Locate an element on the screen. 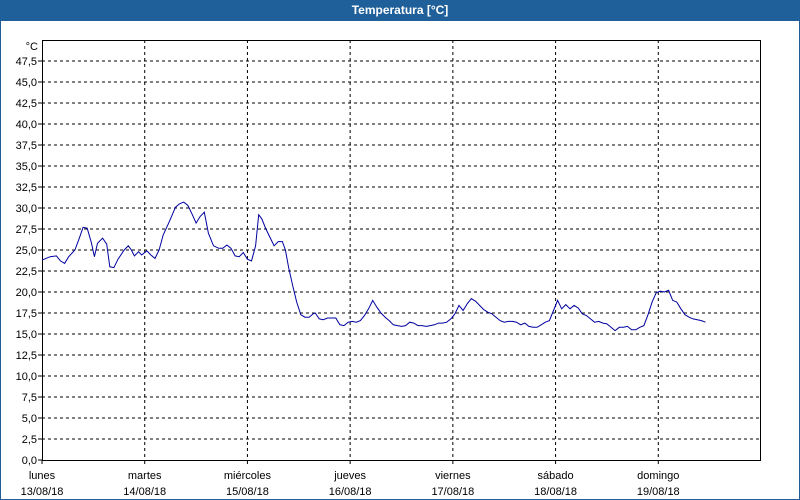 This screenshot has height=500, width=800. x-tick-day-label: miércoles is located at coordinates (248, 476).